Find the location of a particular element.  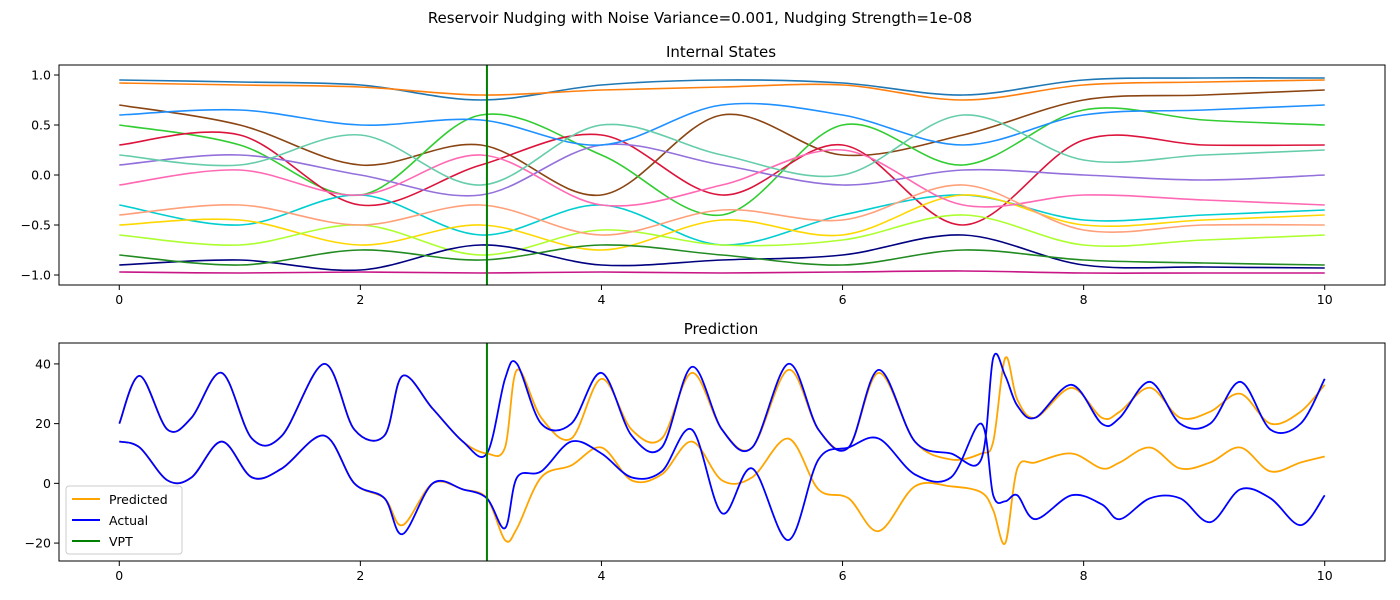

y-tick-label: 0 is located at coordinates (47, 483).